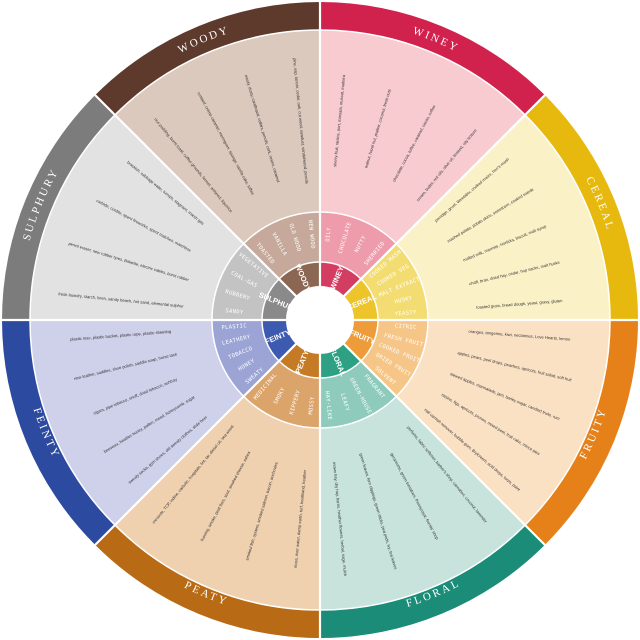 This screenshot has width=640, height=640. What do you see at coordinates (581, 432) in the screenshot?
I see `outer-segment-fruity` at bounding box center [581, 432].